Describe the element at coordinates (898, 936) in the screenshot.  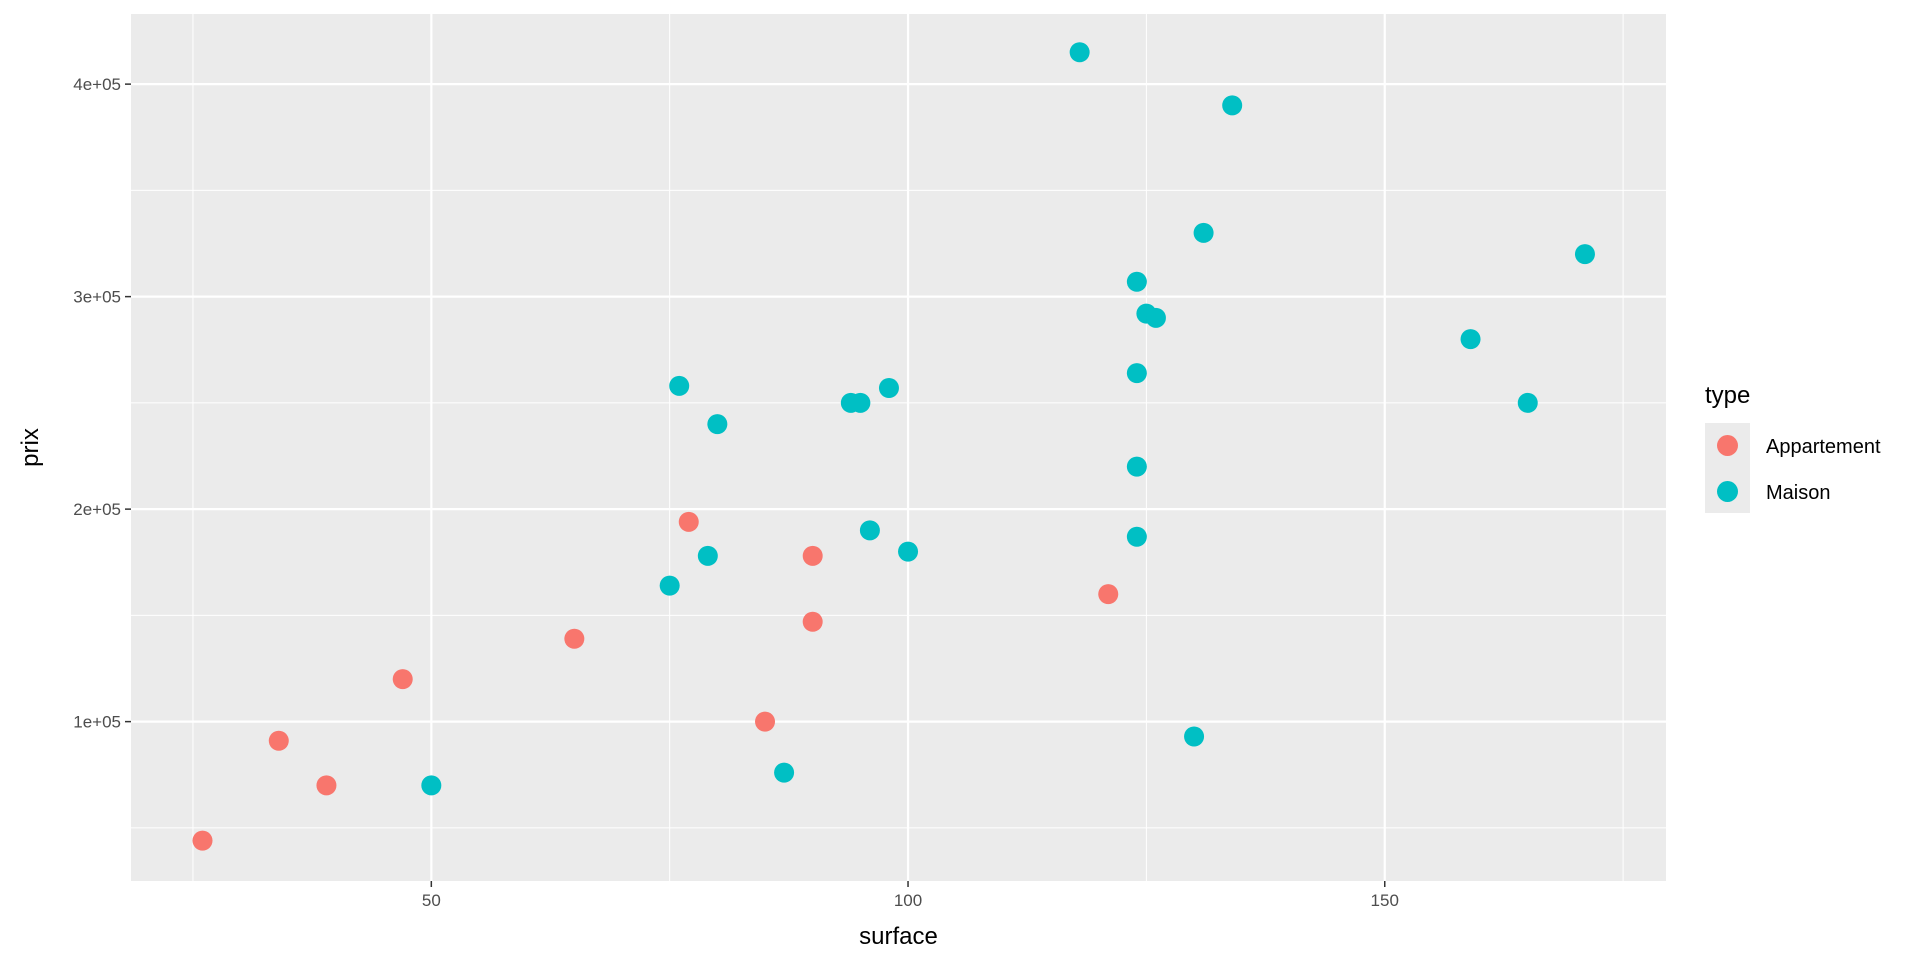
I see `x-axis-title: surface` at that location.